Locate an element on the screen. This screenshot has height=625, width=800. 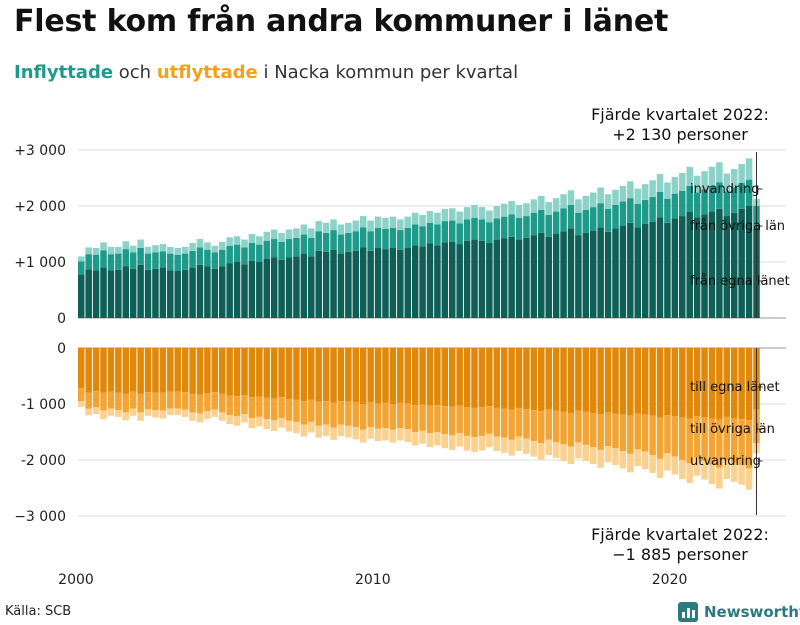
subtitle-inflyttade: Inflyttade is located at coordinates (64, 72).